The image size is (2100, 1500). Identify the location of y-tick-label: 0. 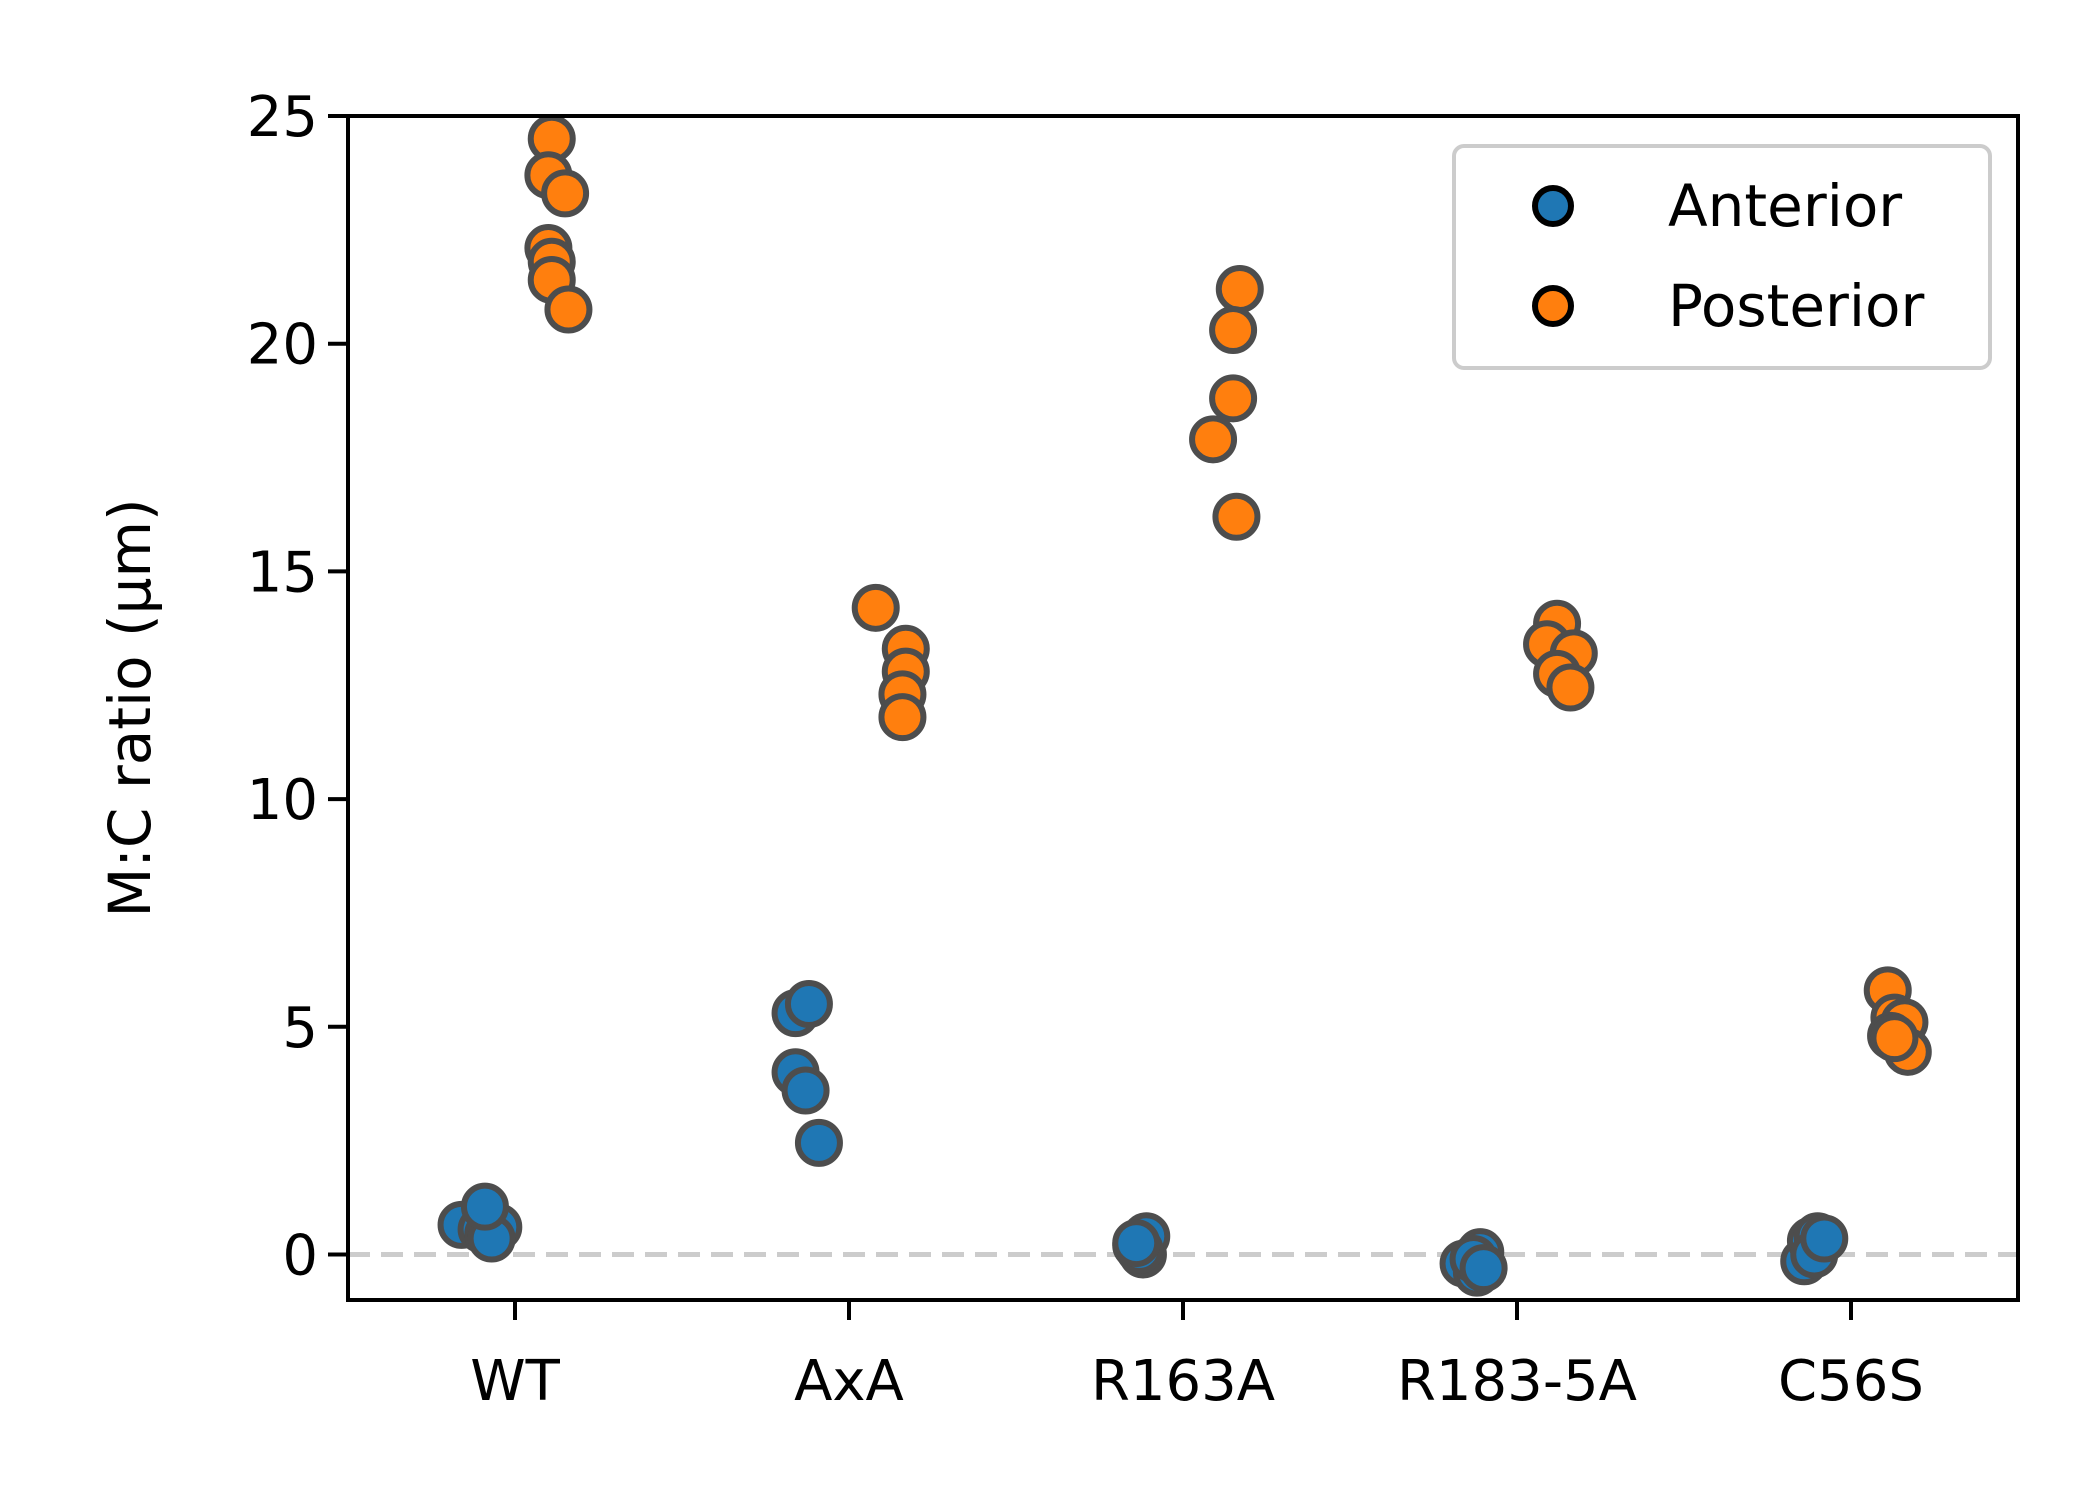
(300, 1255).